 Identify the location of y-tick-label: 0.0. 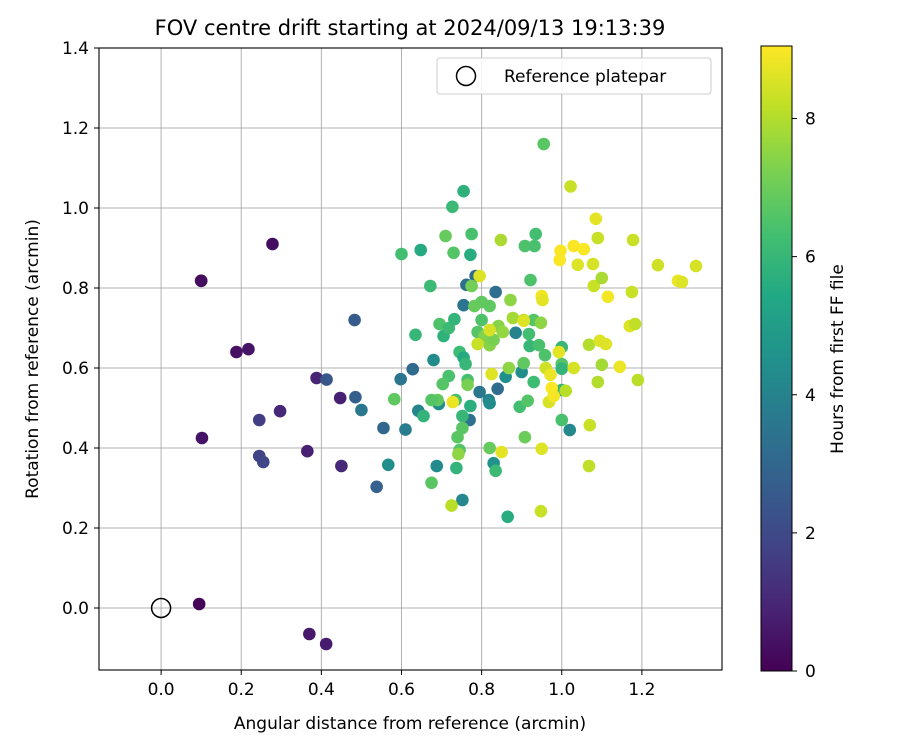
(75, 609).